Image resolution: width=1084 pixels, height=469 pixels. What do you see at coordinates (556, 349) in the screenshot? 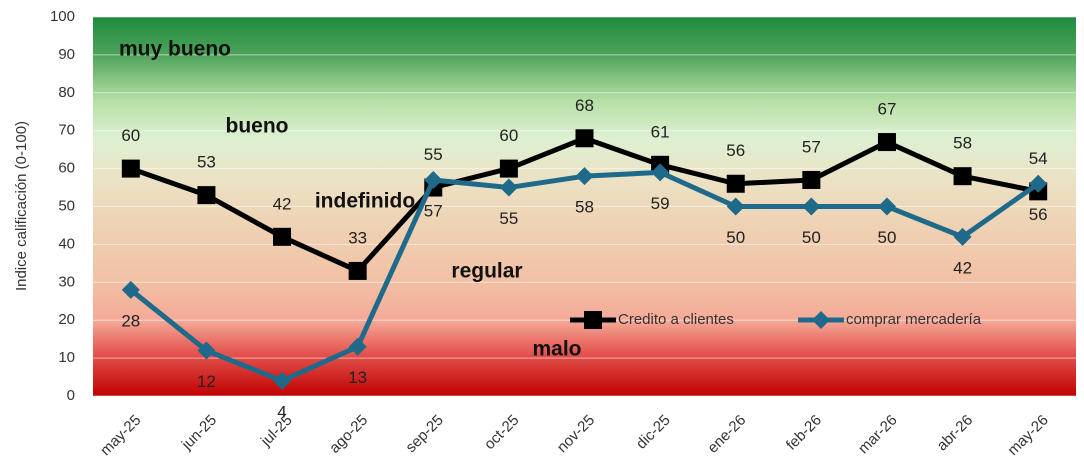
I see `band-label: malo` at bounding box center [556, 349].